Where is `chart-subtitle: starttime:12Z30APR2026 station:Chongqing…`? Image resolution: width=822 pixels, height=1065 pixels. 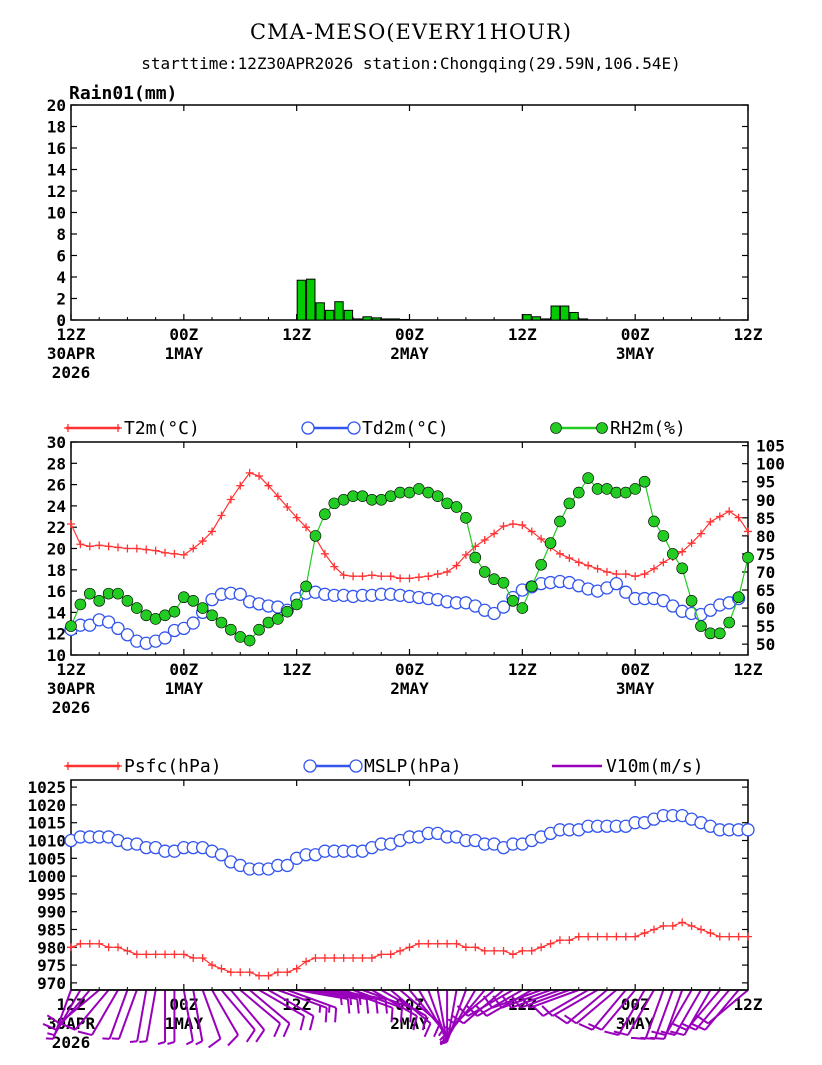
chart-subtitle: starttime:12Z30APR2026 station:Chongqing… is located at coordinates (411, 63).